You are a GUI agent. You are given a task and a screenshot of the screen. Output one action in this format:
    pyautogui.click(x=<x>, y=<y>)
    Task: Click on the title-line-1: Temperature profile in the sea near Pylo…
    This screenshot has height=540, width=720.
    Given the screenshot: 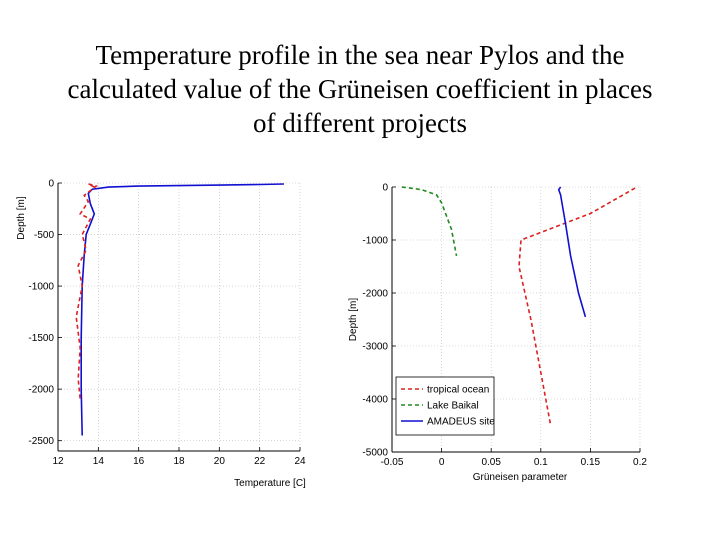 What is the action you would take?
    pyautogui.click(x=360, y=55)
    